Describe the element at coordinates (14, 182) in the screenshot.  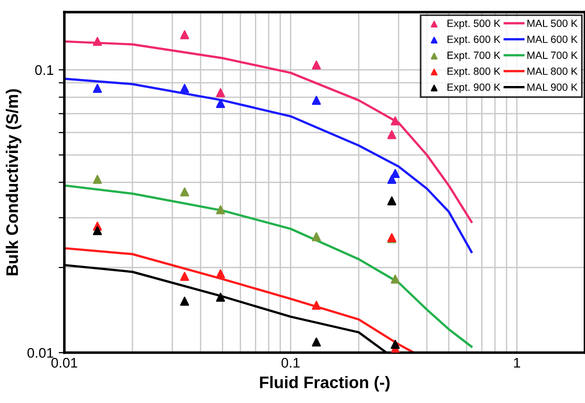
I see `y-axis-title: Bulk Conductivity (S/m)` at that location.